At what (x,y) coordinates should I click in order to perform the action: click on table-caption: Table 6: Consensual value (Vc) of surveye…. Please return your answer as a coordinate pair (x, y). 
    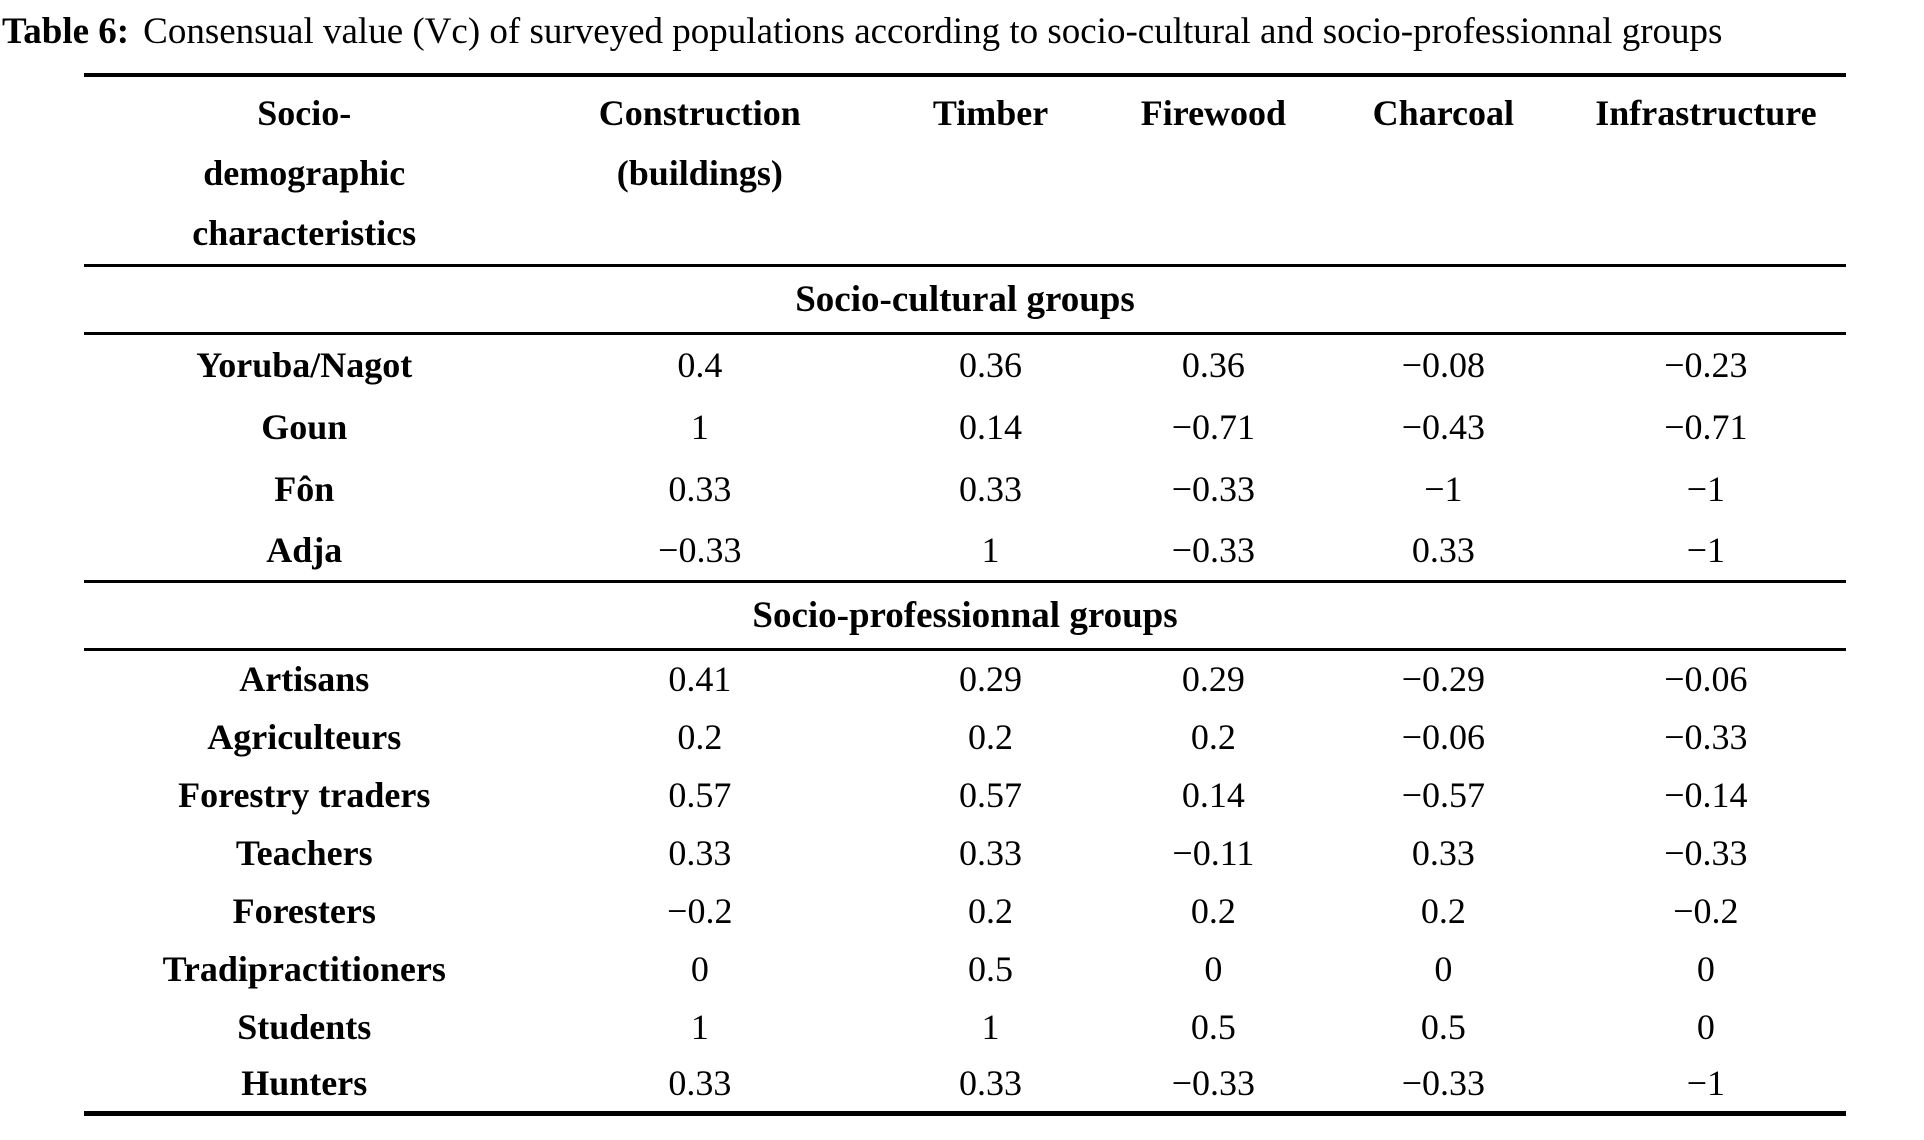
    Looking at the image, I should click on (962, 27).